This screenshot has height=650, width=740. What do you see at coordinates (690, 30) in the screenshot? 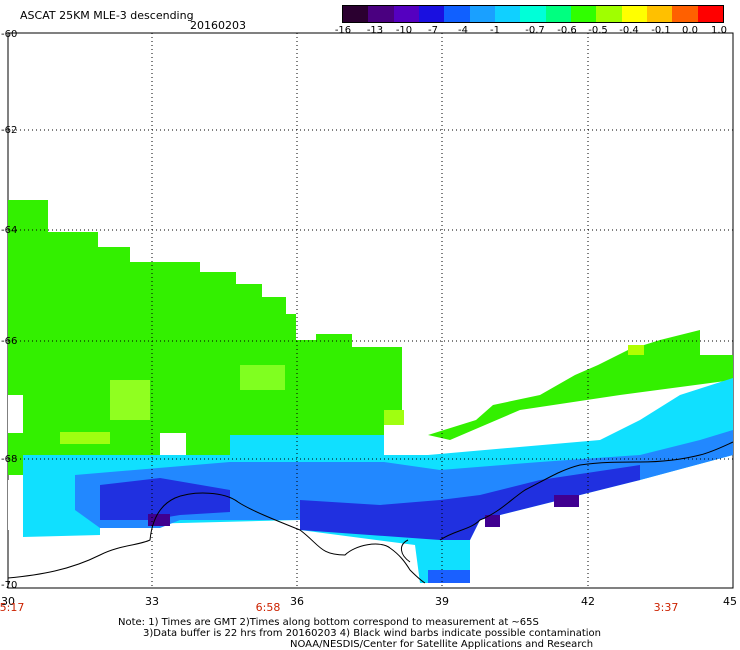
I see `colorbar-label: 0.0` at bounding box center [690, 30].